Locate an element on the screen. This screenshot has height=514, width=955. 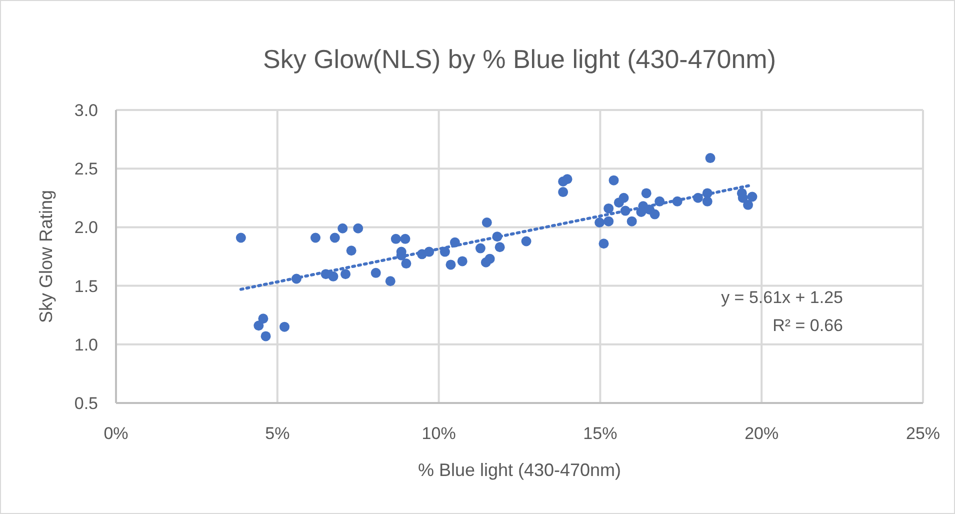
x-tick-label: 20% is located at coordinates (761, 433).